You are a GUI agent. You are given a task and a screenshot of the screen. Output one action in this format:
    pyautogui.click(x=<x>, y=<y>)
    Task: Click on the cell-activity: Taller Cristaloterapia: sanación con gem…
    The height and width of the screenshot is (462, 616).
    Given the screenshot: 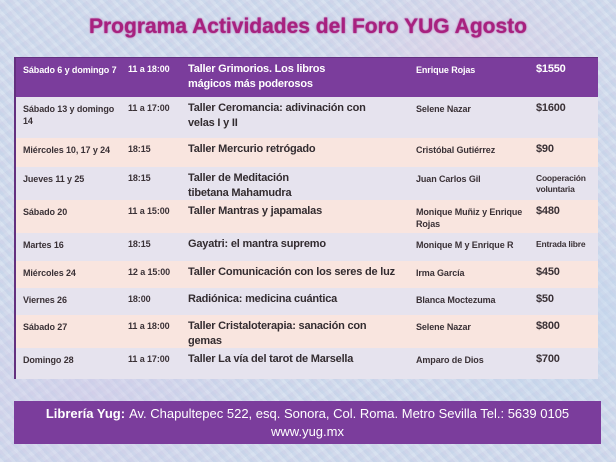 What is the action you would take?
    pyautogui.click(x=277, y=333)
    